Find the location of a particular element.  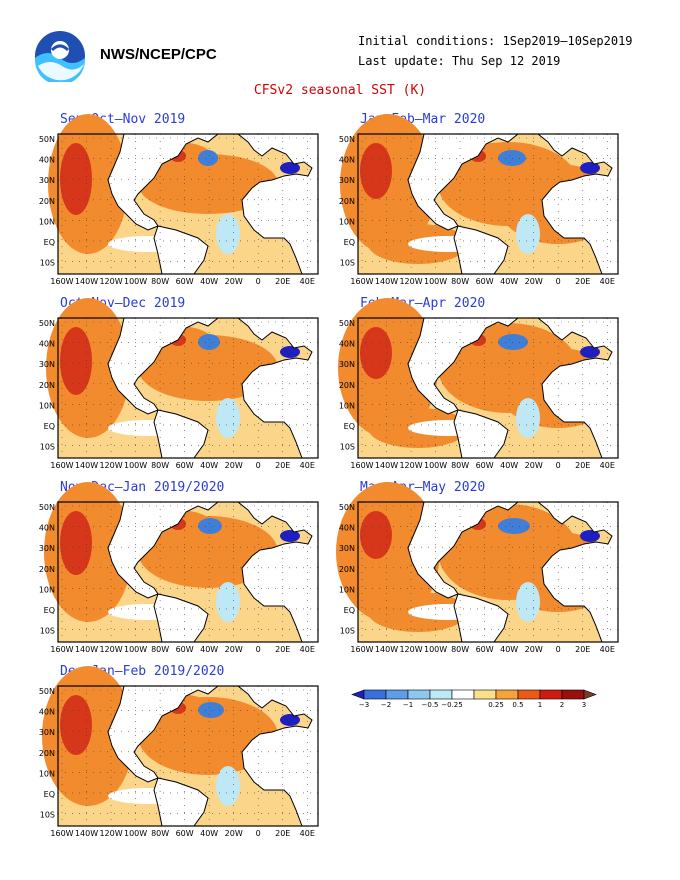

legend-label: −1 is located at coordinates (408, 705).